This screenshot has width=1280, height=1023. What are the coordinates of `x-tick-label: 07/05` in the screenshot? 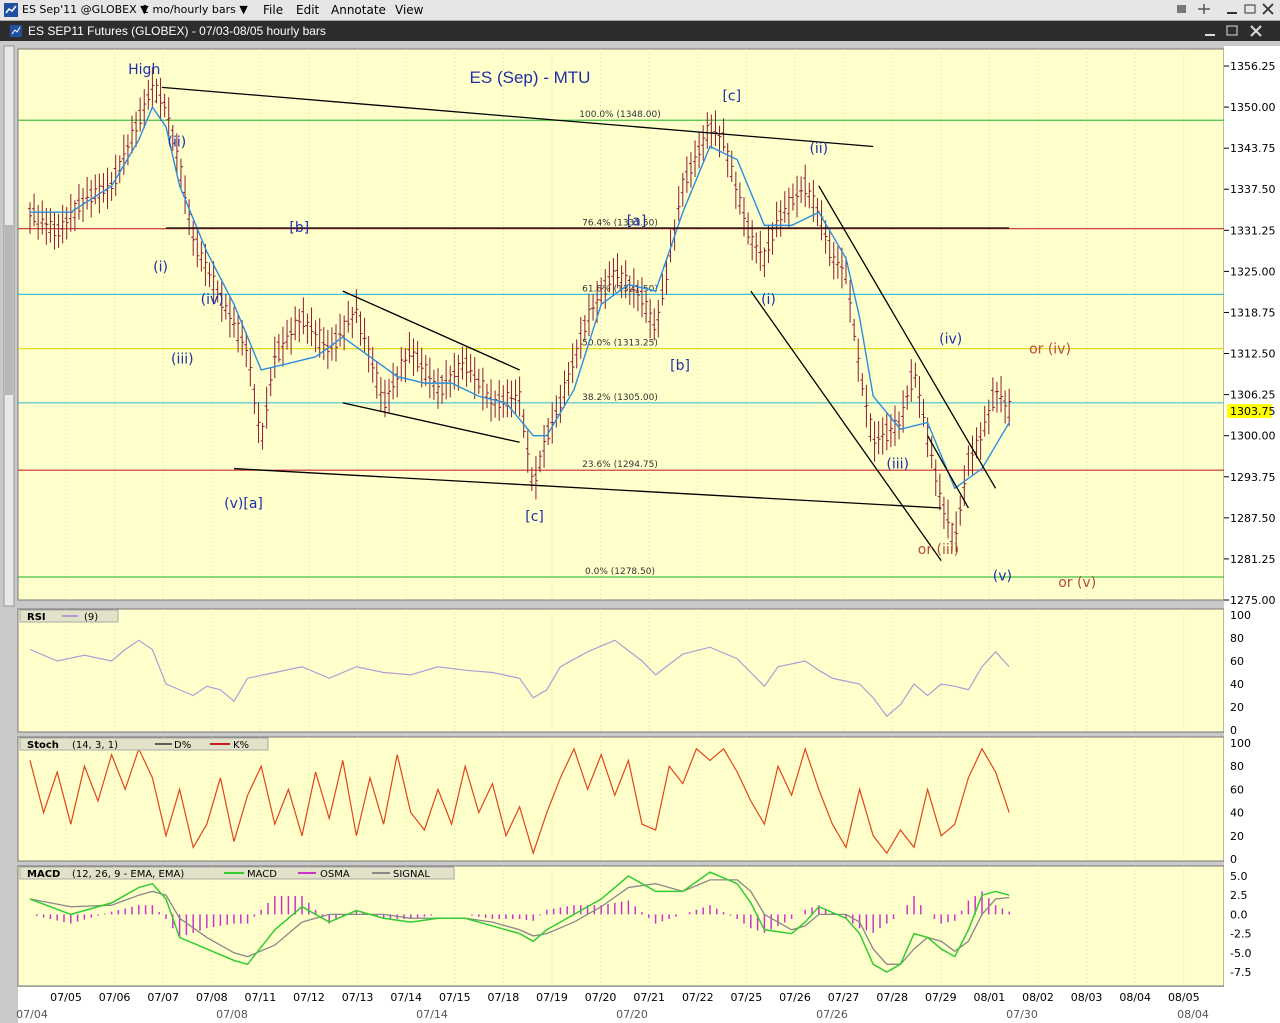 It's located at (66, 997).